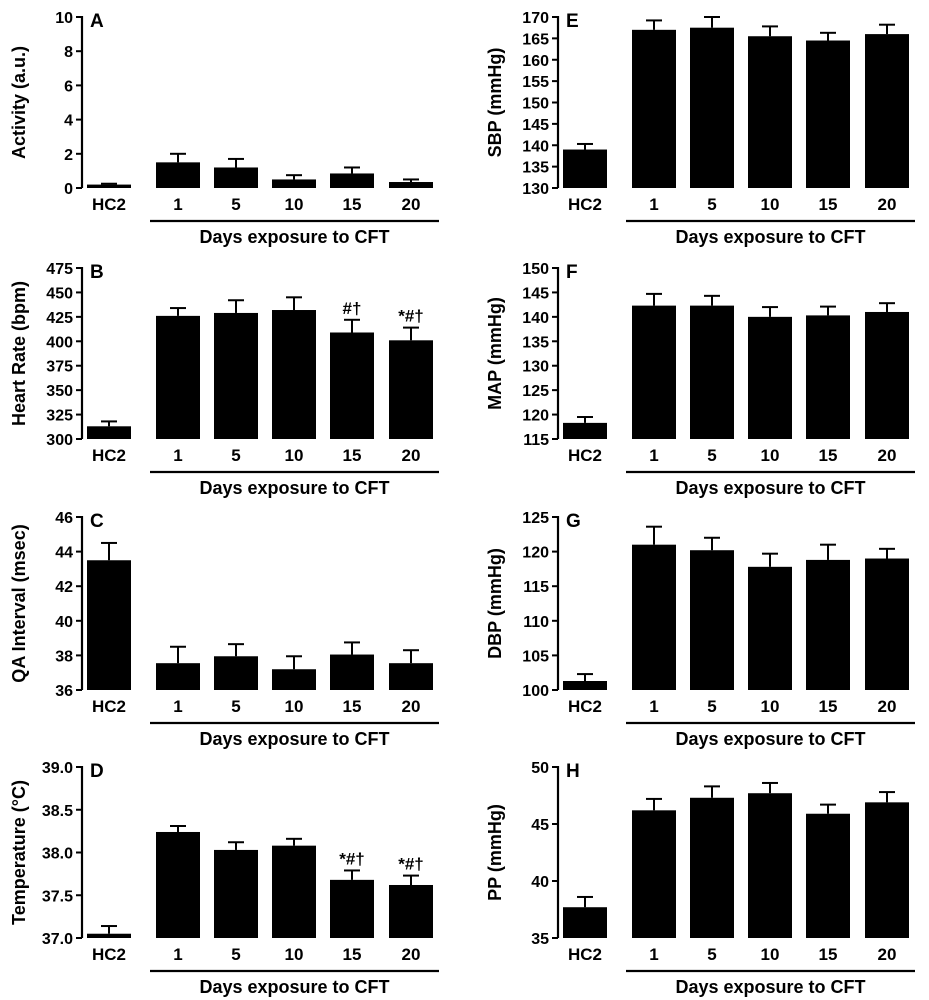 The height and width of the screenshot is (1000, 929). Describe the element at coordinates (64, 18) in the screenshot. I see `y-tick-label: 10` at that location.